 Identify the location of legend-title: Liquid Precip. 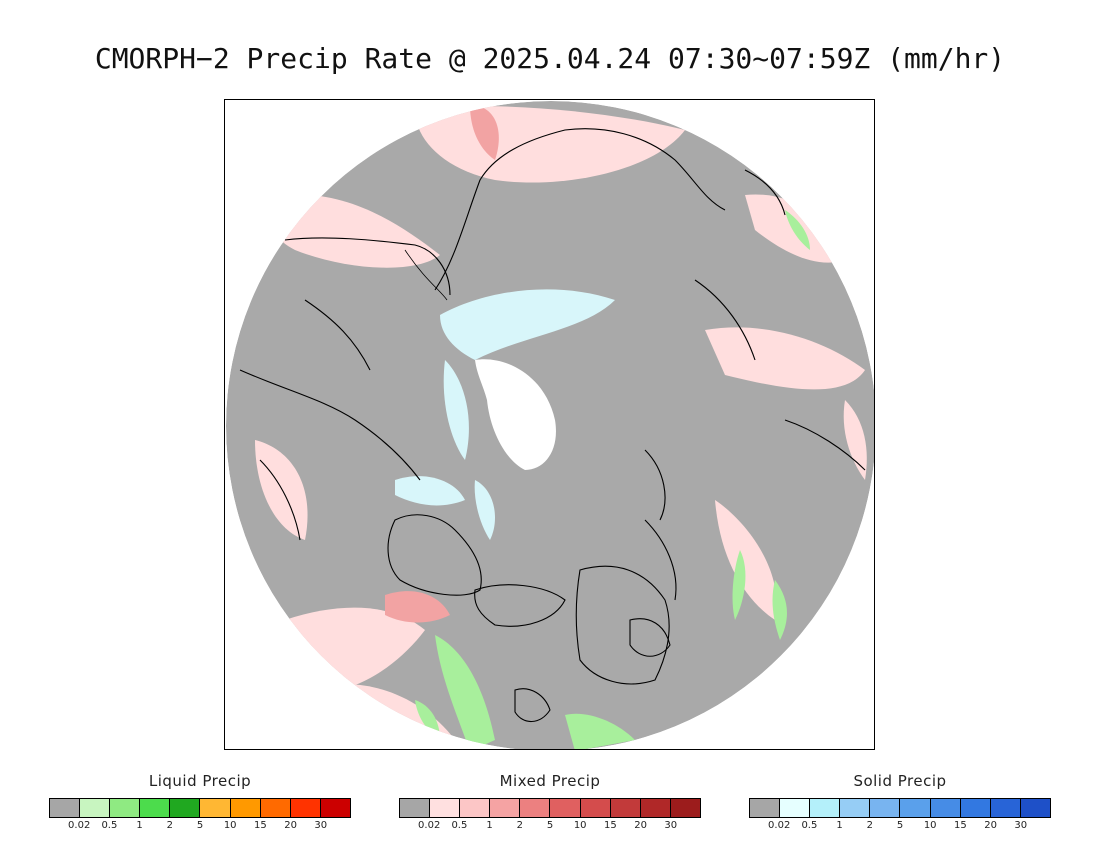
(200, 781).